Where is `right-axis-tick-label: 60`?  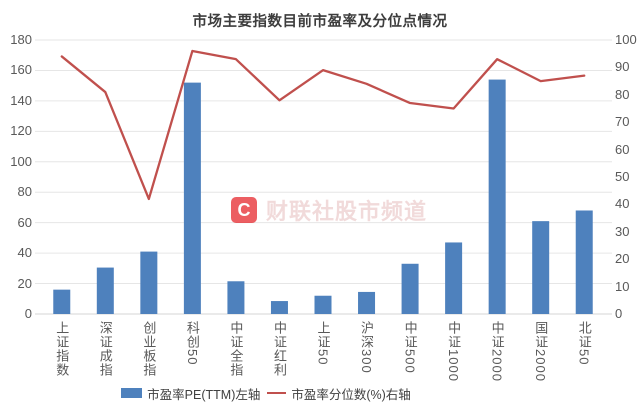 right-axis-tick-label: 60 is located at coordinates (622, 149).